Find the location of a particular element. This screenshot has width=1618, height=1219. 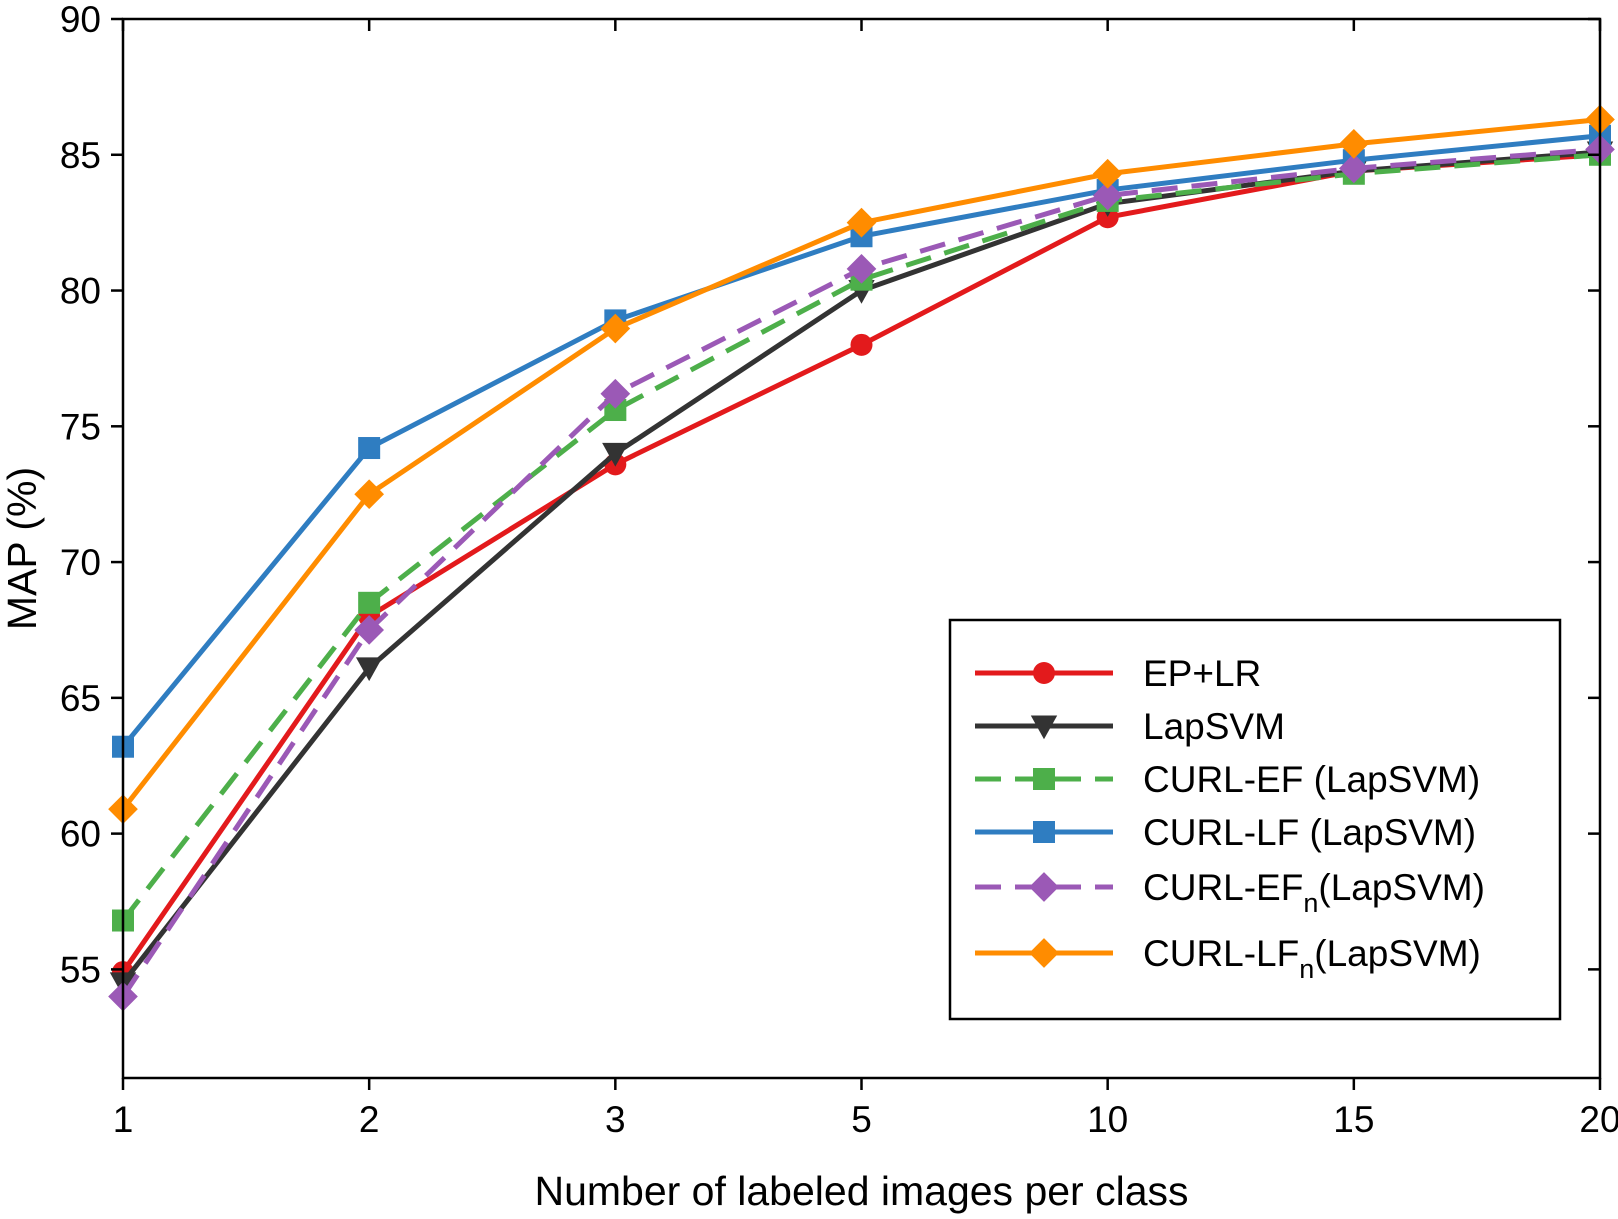

x-tick-label: 1 is located at coordinates (123, 1119).